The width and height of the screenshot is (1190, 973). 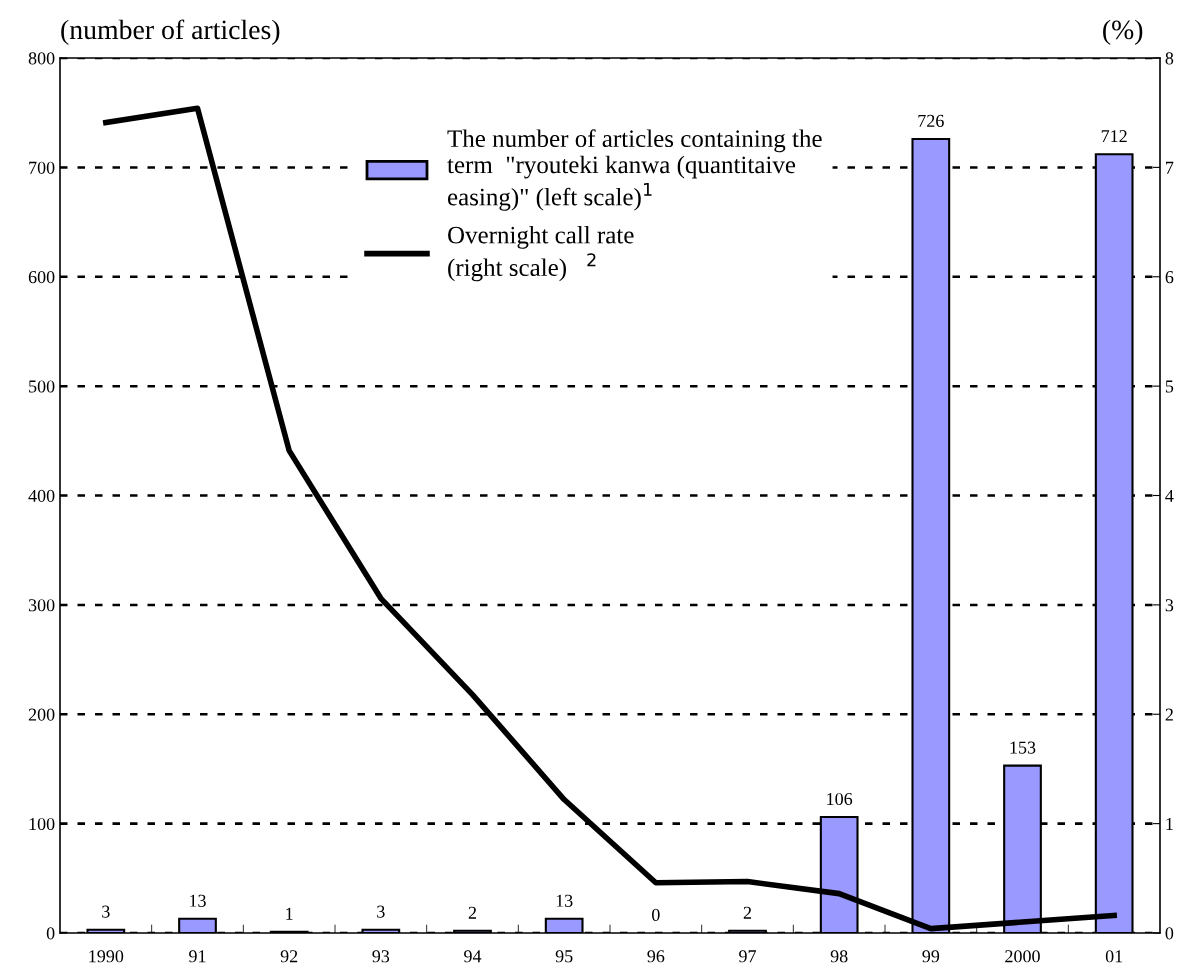 What do you see at coordinates (42, 824) in the screenshot?
I see `y-tick-label: 100` at bounding box center [42, 824].